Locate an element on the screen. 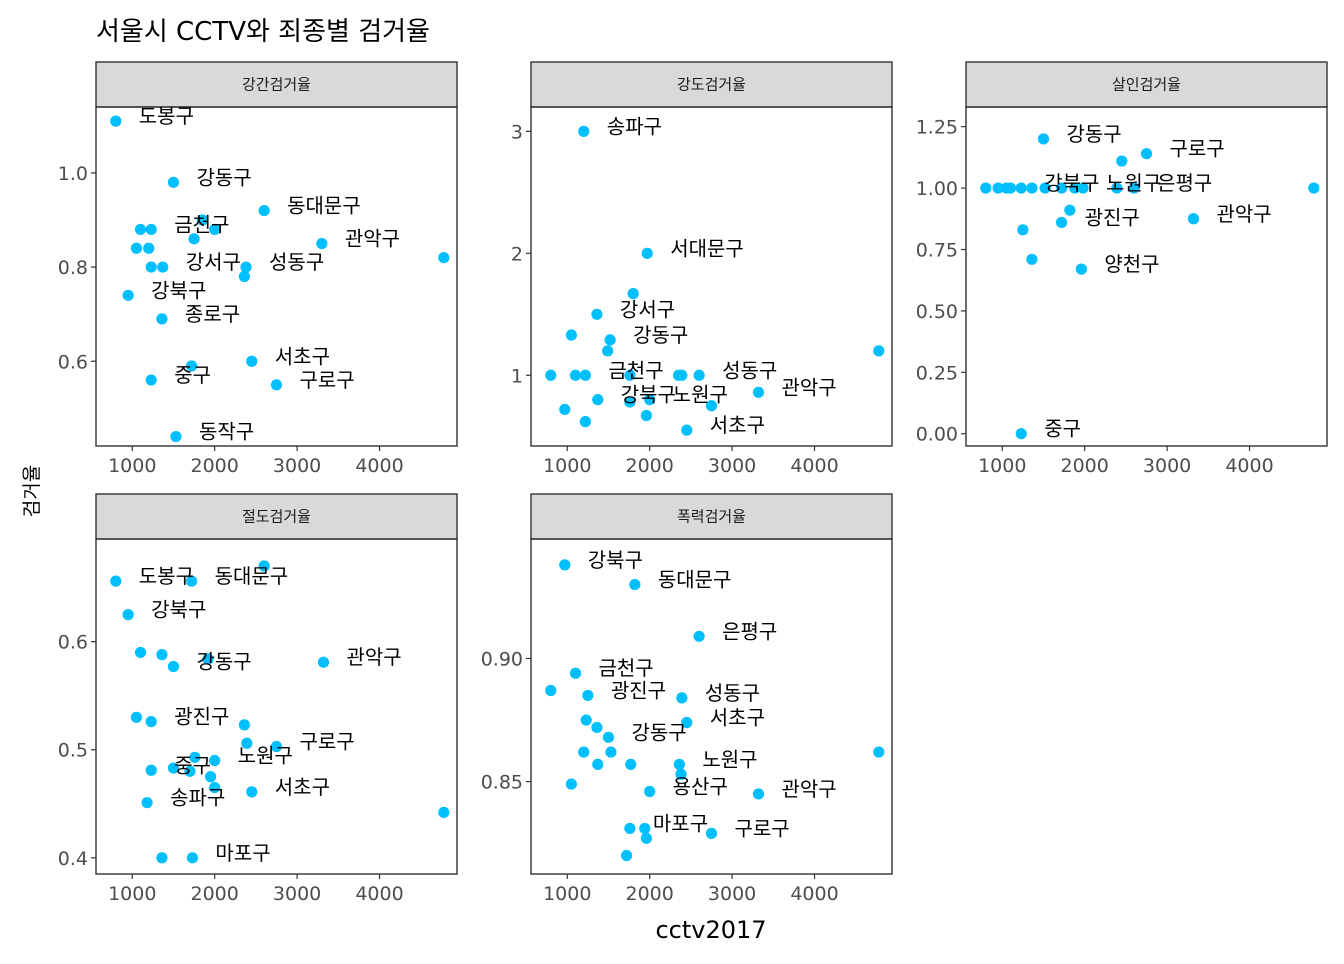  panel-frame is located at coordinates (711, 276).